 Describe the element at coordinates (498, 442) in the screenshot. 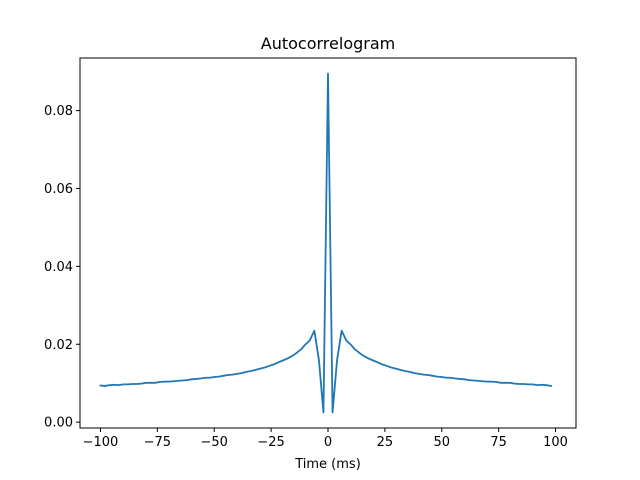

I see `x-tick-label: 75` at that location.